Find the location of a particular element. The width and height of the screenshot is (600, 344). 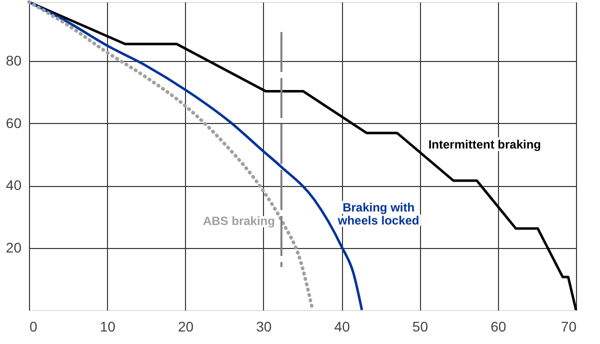

x-tick-label: 0 is located at coordinates (34, 326).